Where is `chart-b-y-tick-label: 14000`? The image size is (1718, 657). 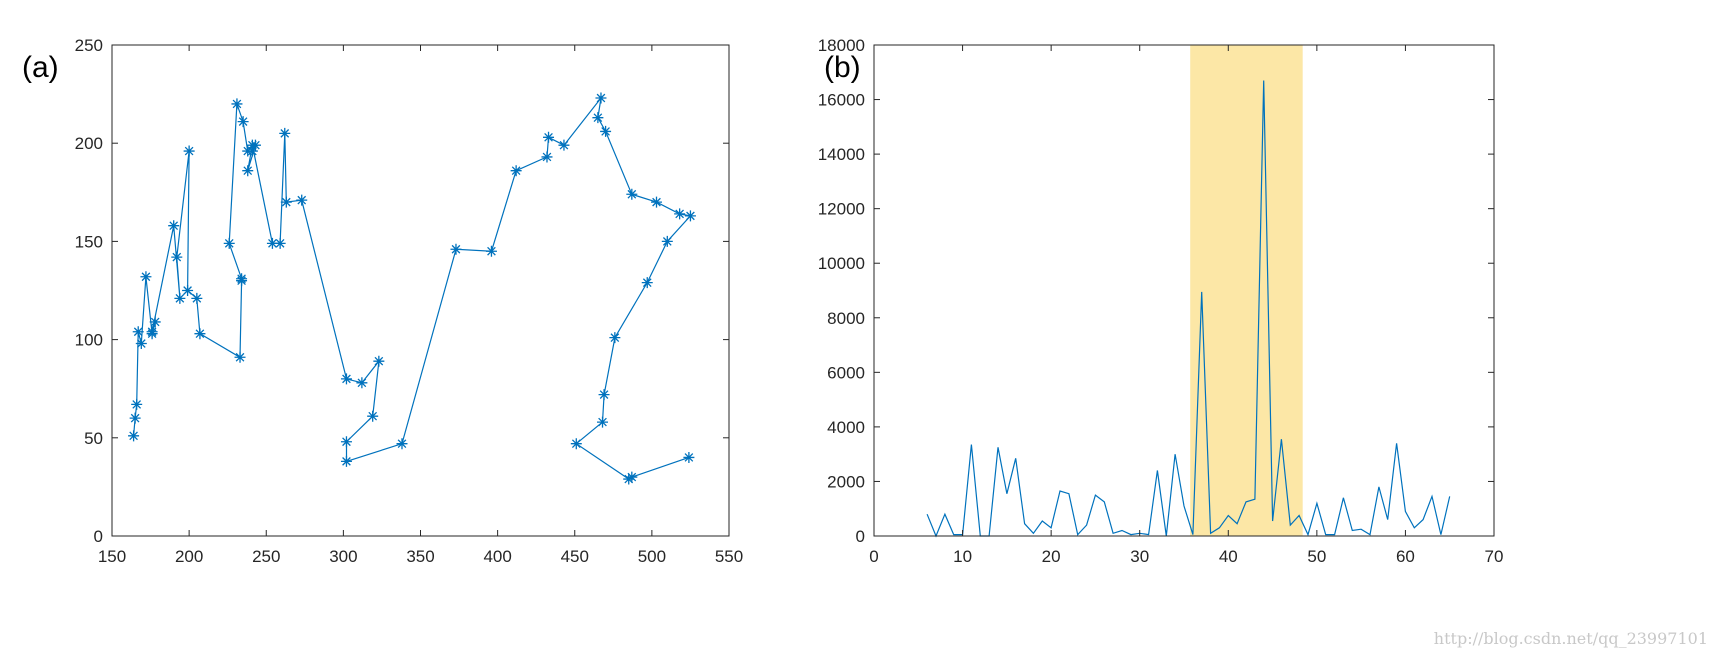
chart-b-y-tick-label: 14000 is located at coordinates (841, 154).